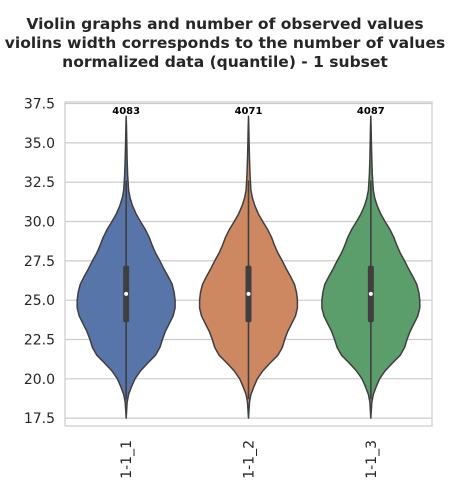  I want to click on count-label: 4083, so click(126, 111).